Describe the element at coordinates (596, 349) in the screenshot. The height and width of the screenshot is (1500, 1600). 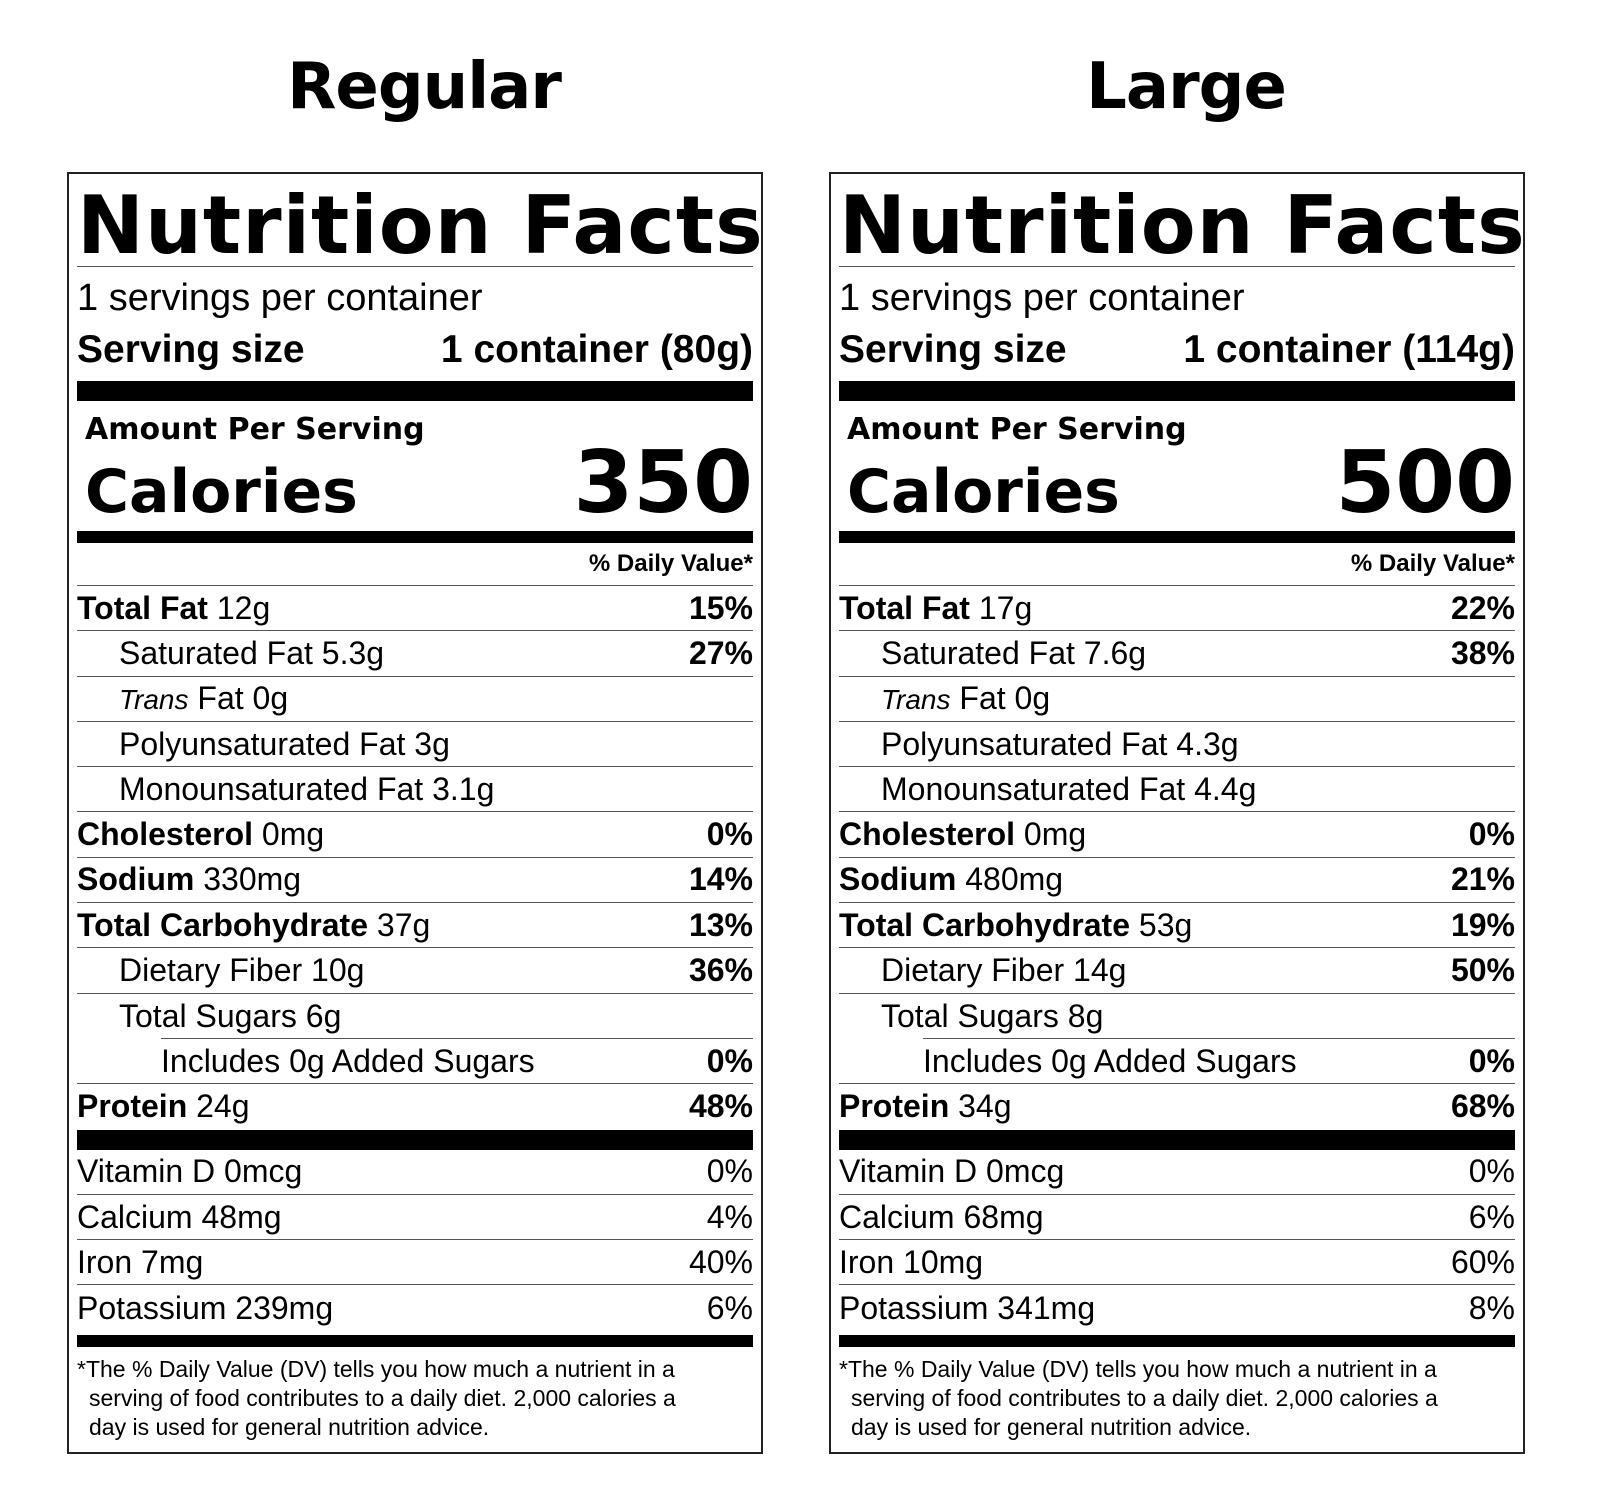
I see `serving-size-value: 1 container (80g)` at that location.